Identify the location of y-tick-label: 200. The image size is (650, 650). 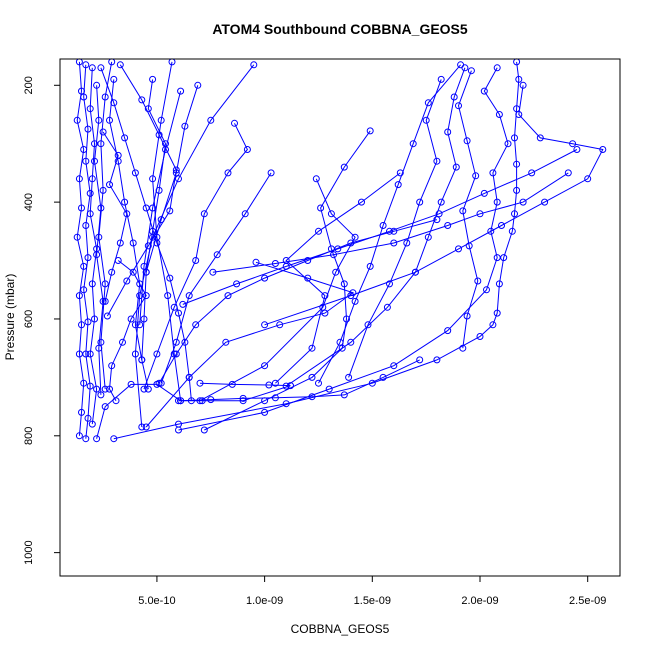
(29, 85).